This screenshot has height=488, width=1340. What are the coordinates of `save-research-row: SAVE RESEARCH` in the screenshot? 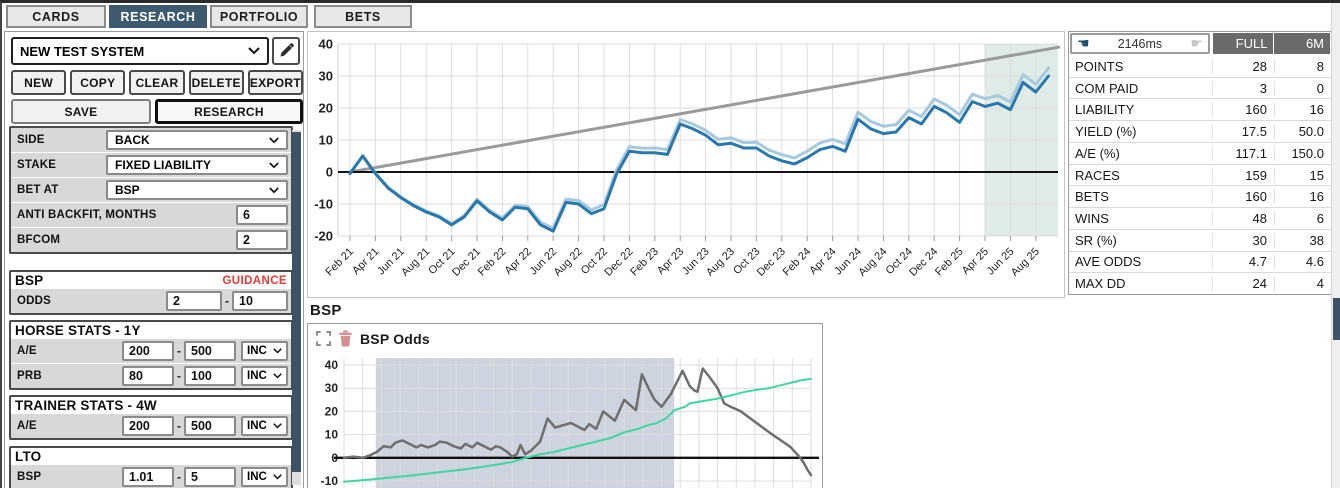 It's located at (157, 111).